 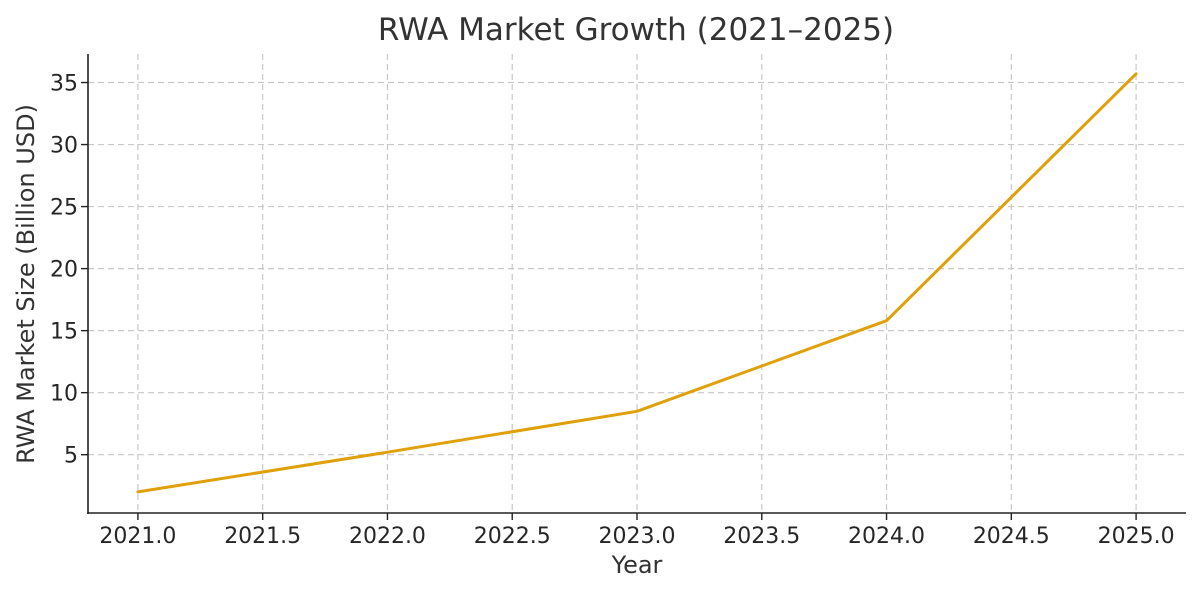 I want to click on x-tick-label: 2025.0, so click(x=1136, y=536).